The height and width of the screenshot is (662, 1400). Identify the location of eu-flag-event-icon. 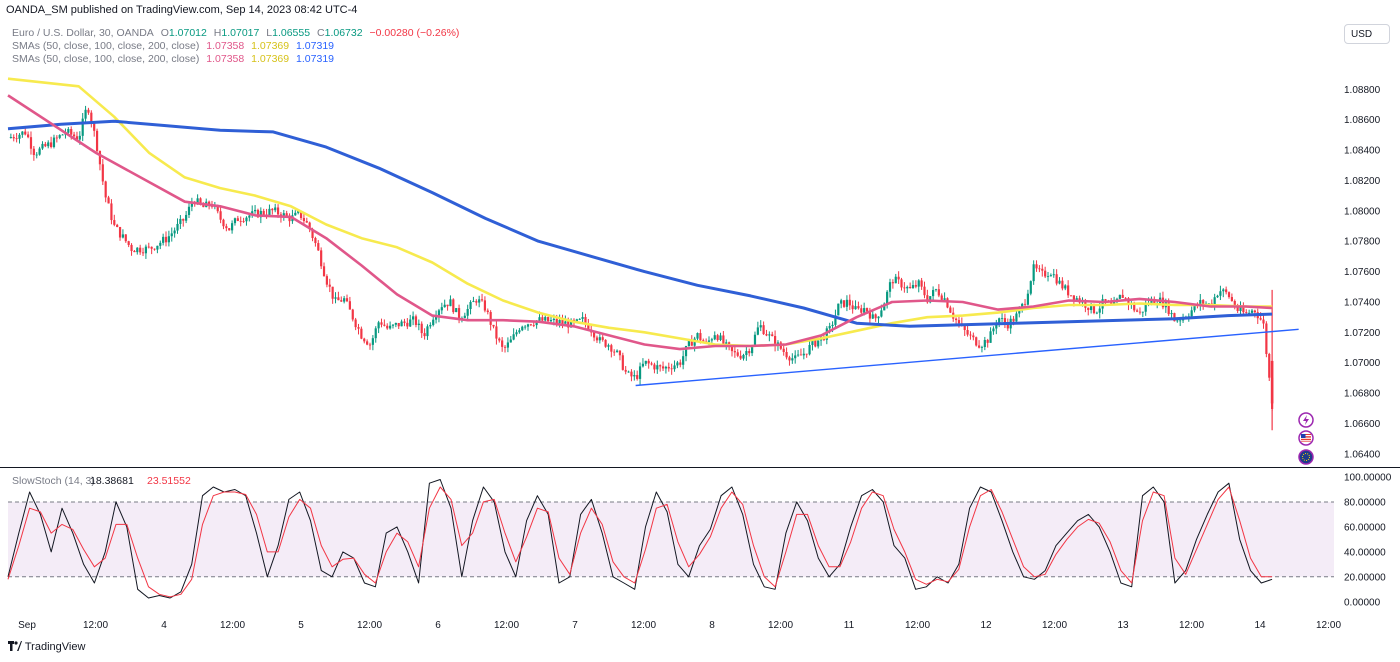
(1306, 457).